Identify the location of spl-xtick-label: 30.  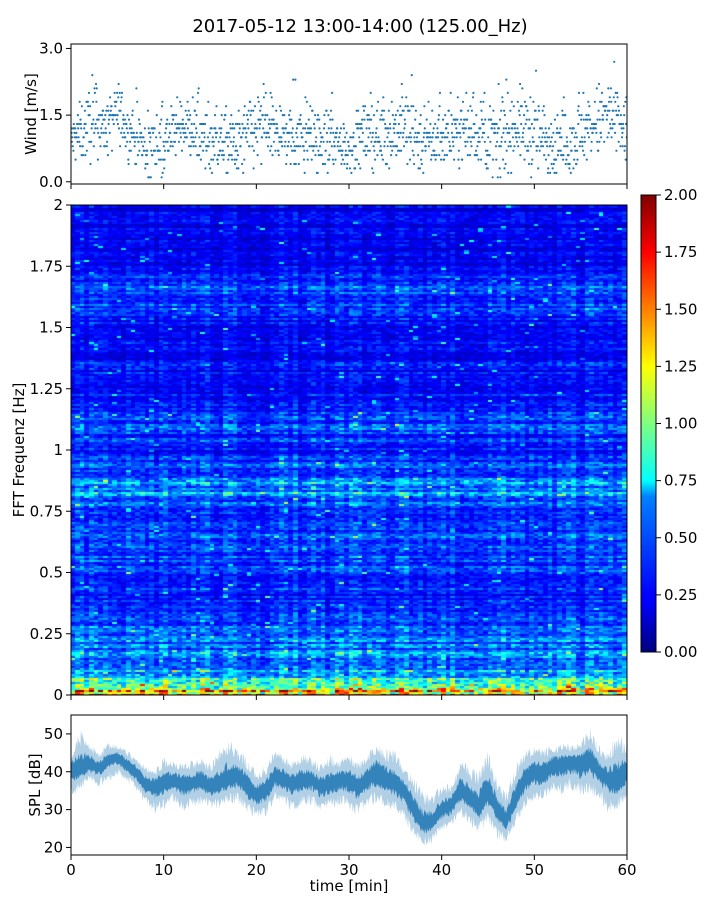
(348, 870).